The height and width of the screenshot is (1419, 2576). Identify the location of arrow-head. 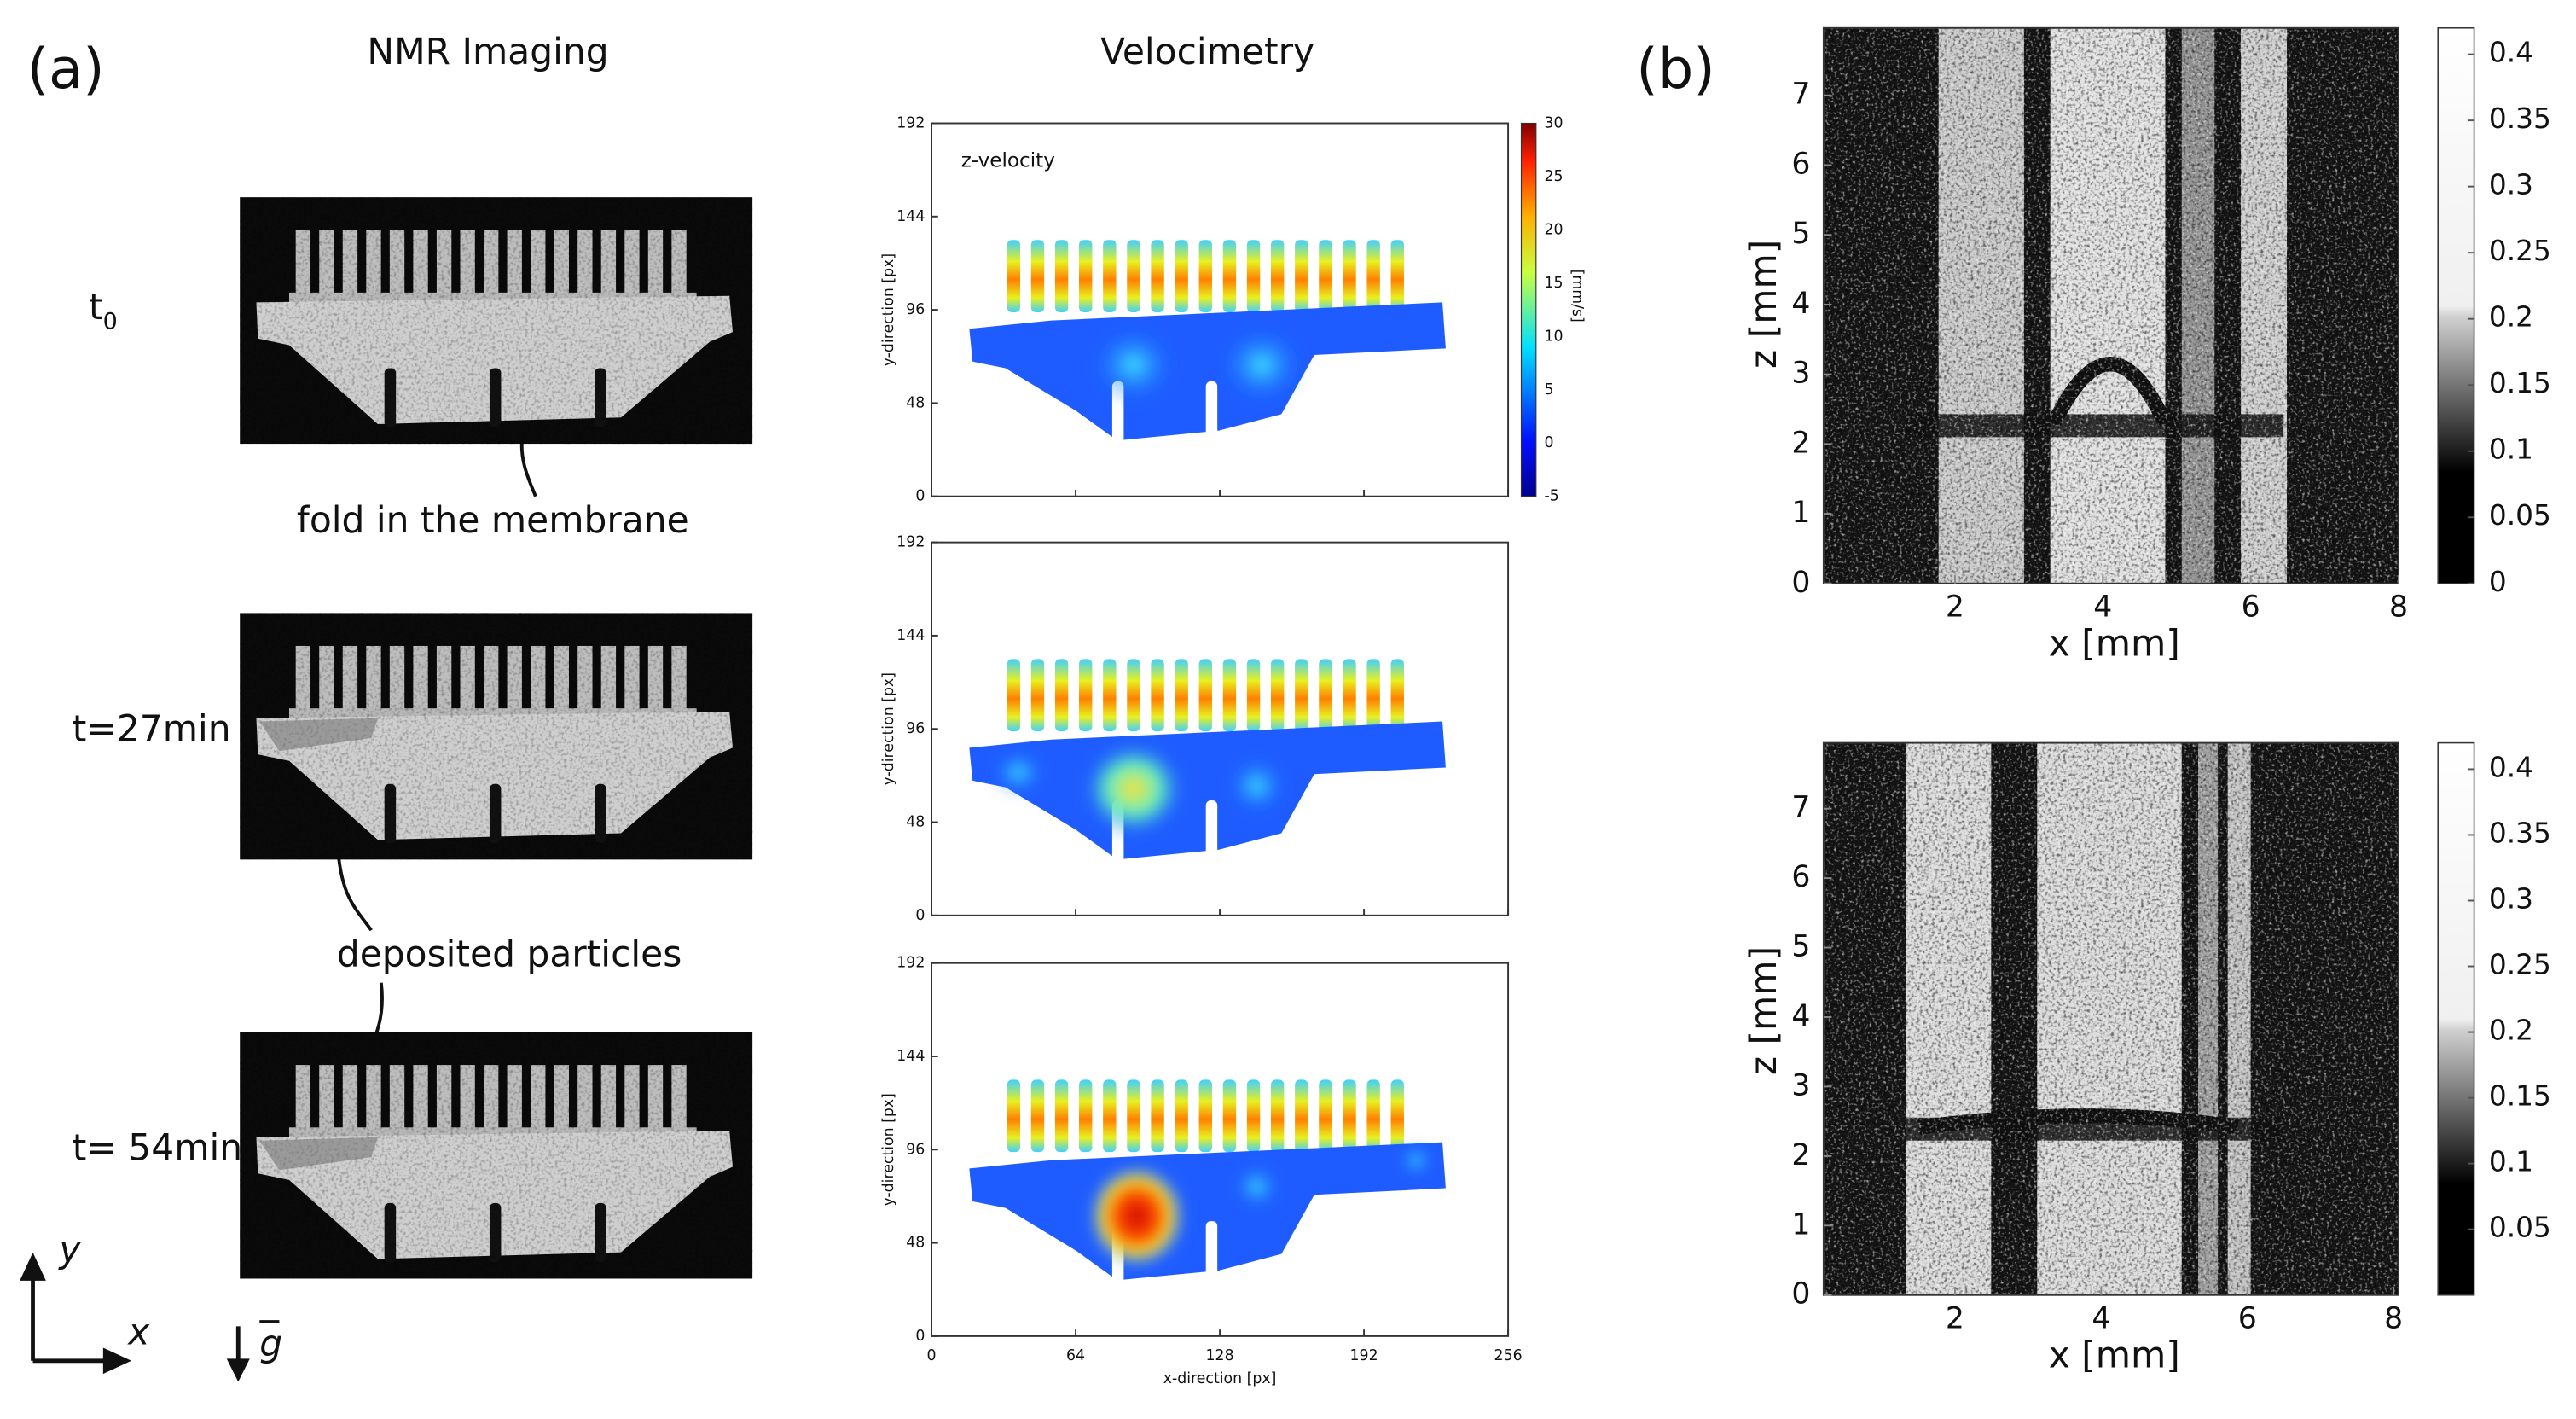
(117, 1361).